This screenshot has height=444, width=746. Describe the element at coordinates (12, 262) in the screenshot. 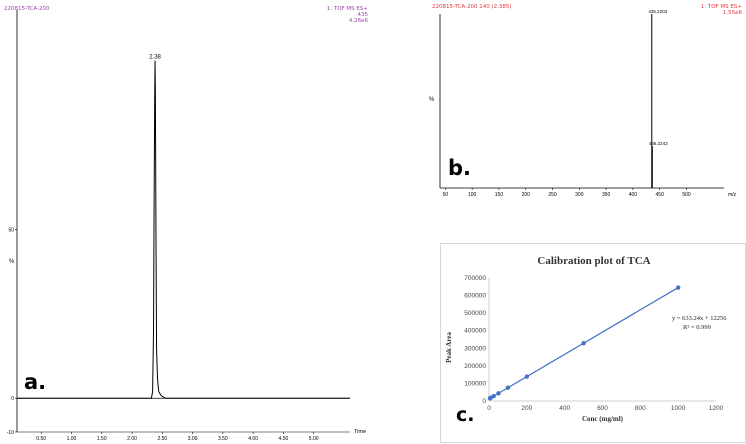

I see `chromatogram-y-label: %` at that location.